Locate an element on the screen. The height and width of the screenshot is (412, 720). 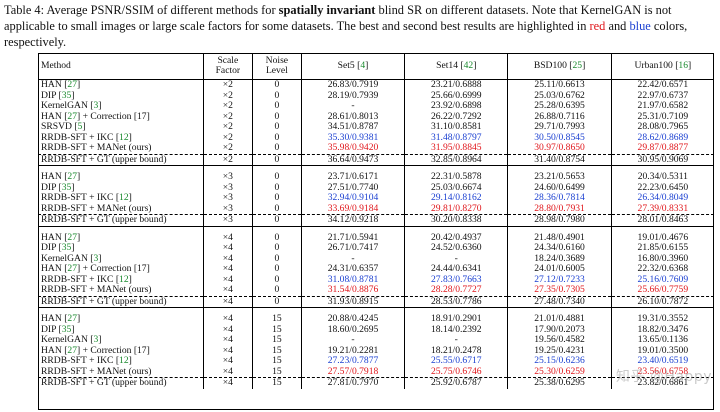
value-cell: 23.92/0.6898 is located at coordinates (456, 106).